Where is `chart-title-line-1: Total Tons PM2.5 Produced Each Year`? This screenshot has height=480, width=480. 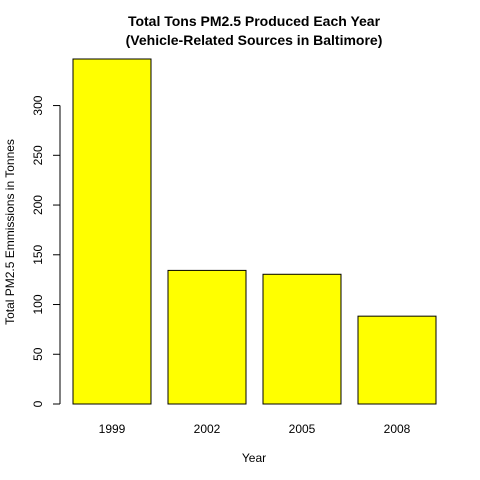 chart-title-line-1: Total Tons PM2.5 Produced Each Year is located at coordinates (254, 21).